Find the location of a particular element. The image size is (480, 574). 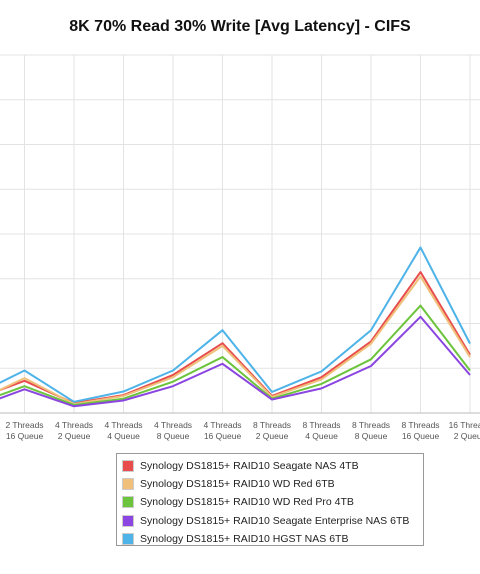

legend-item: Synology DS1815+ RAID10 HGST NAS 6TB is located at coordinates (272, 539).